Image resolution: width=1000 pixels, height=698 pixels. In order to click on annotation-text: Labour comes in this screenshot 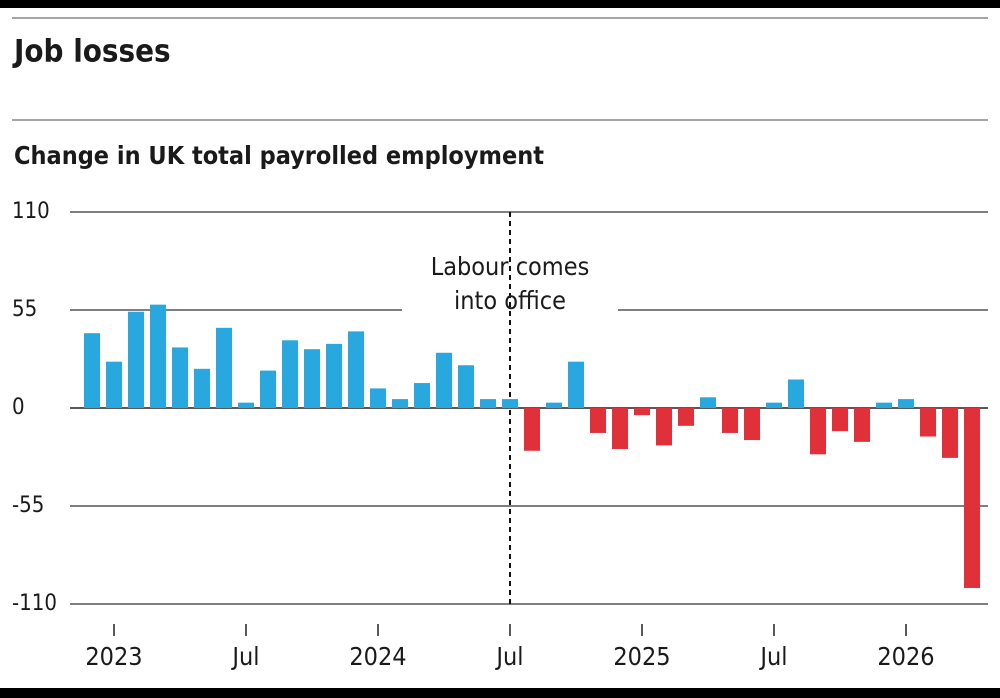, I will do `click(510, 266)`.